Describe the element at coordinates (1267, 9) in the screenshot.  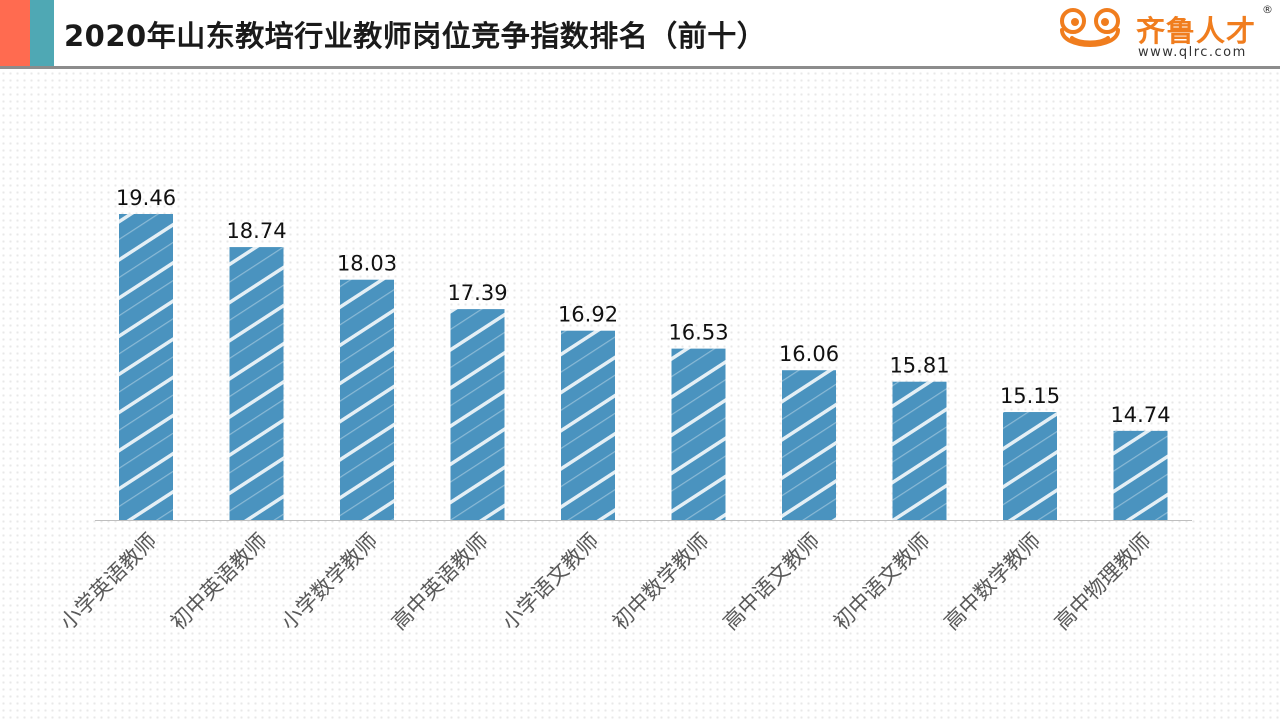
I see `registered-mark: ®` at that location.